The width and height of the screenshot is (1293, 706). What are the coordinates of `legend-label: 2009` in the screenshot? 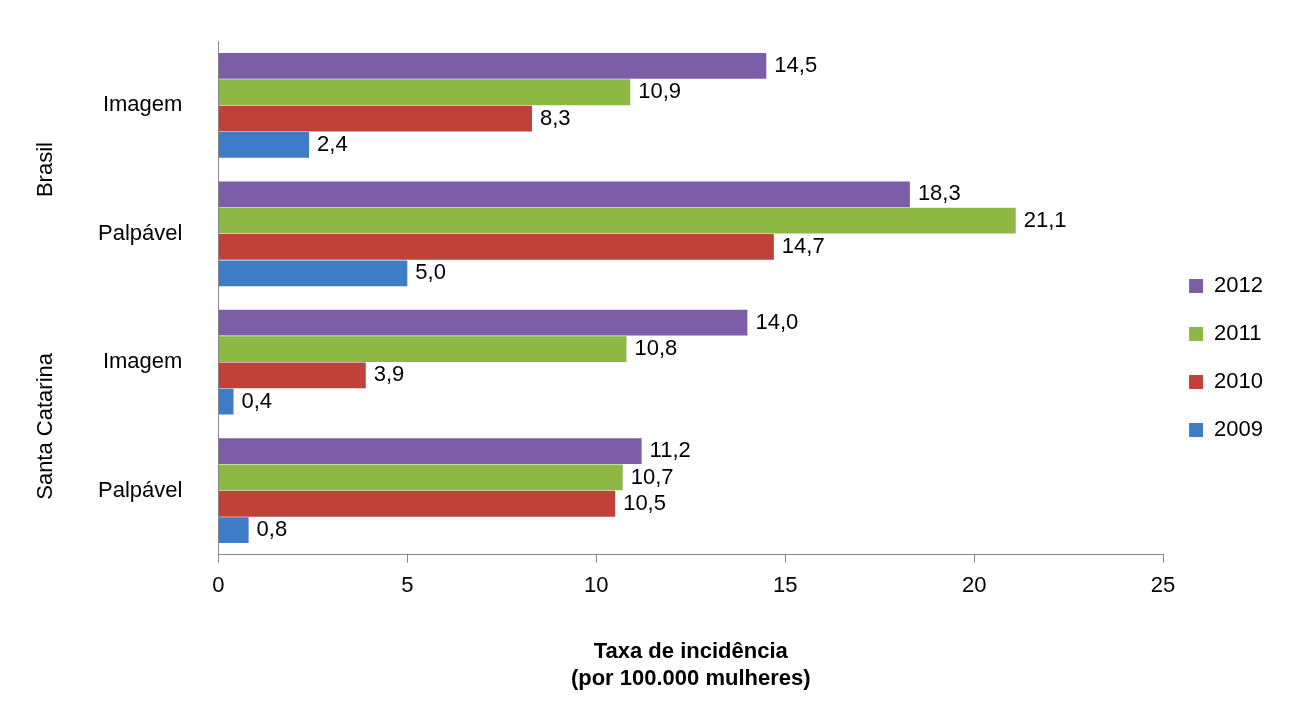 It's located at (1239, 429).